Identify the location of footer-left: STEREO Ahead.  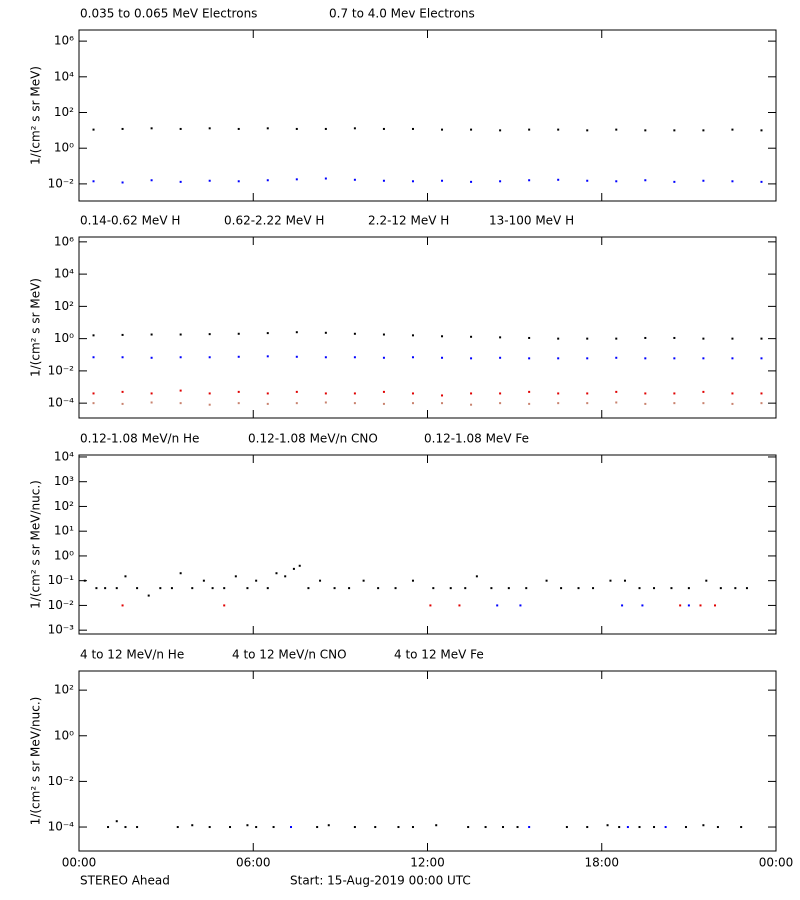
(125, 881).